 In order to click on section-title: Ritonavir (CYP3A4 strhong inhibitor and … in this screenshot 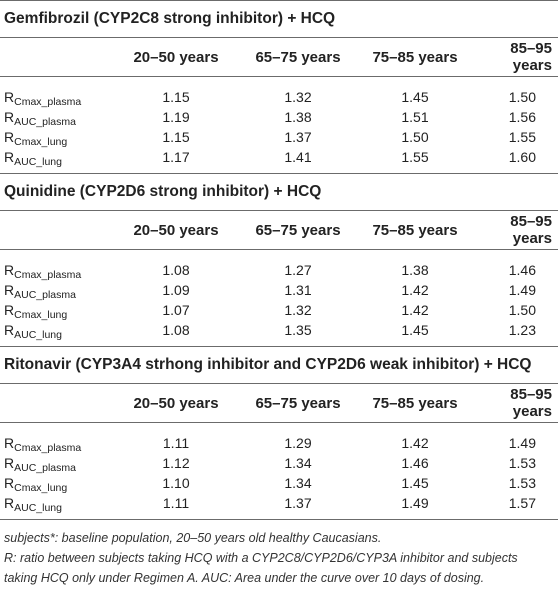, I will do `click(279, 365)`.